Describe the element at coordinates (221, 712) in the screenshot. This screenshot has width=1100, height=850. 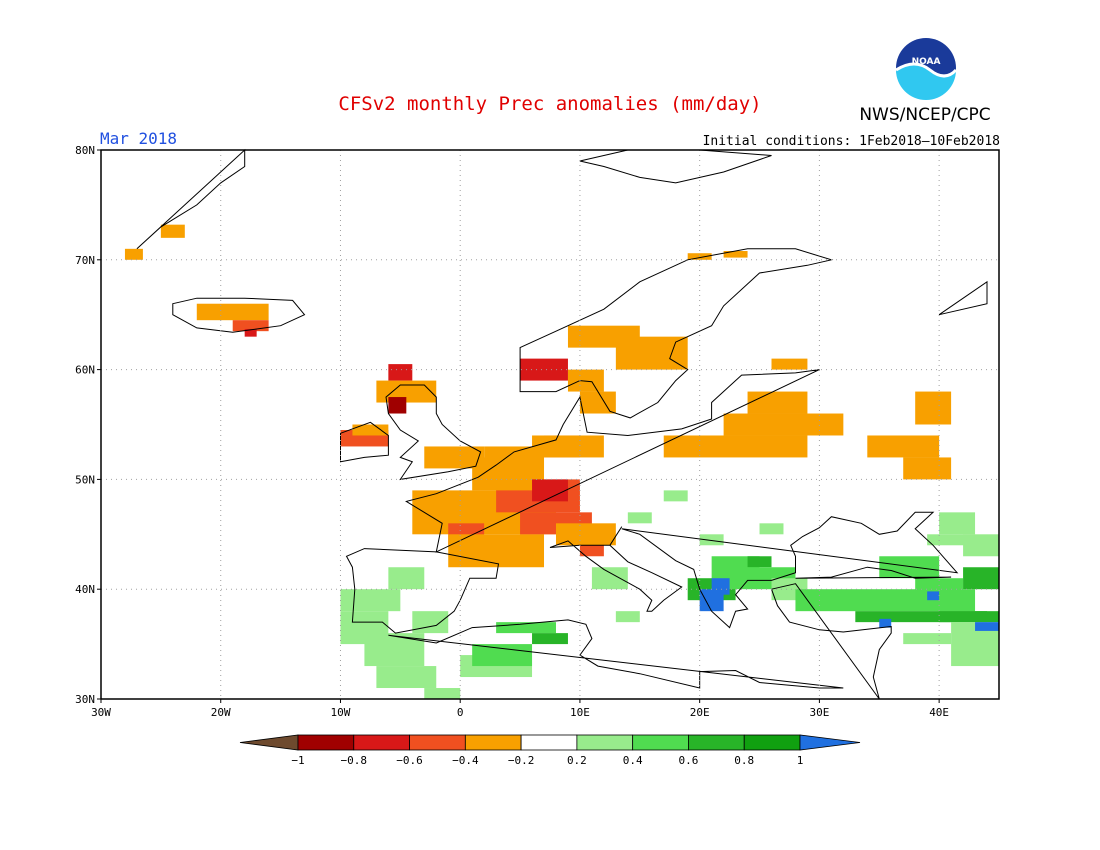
I see `longitude-label: 20W` at that location.